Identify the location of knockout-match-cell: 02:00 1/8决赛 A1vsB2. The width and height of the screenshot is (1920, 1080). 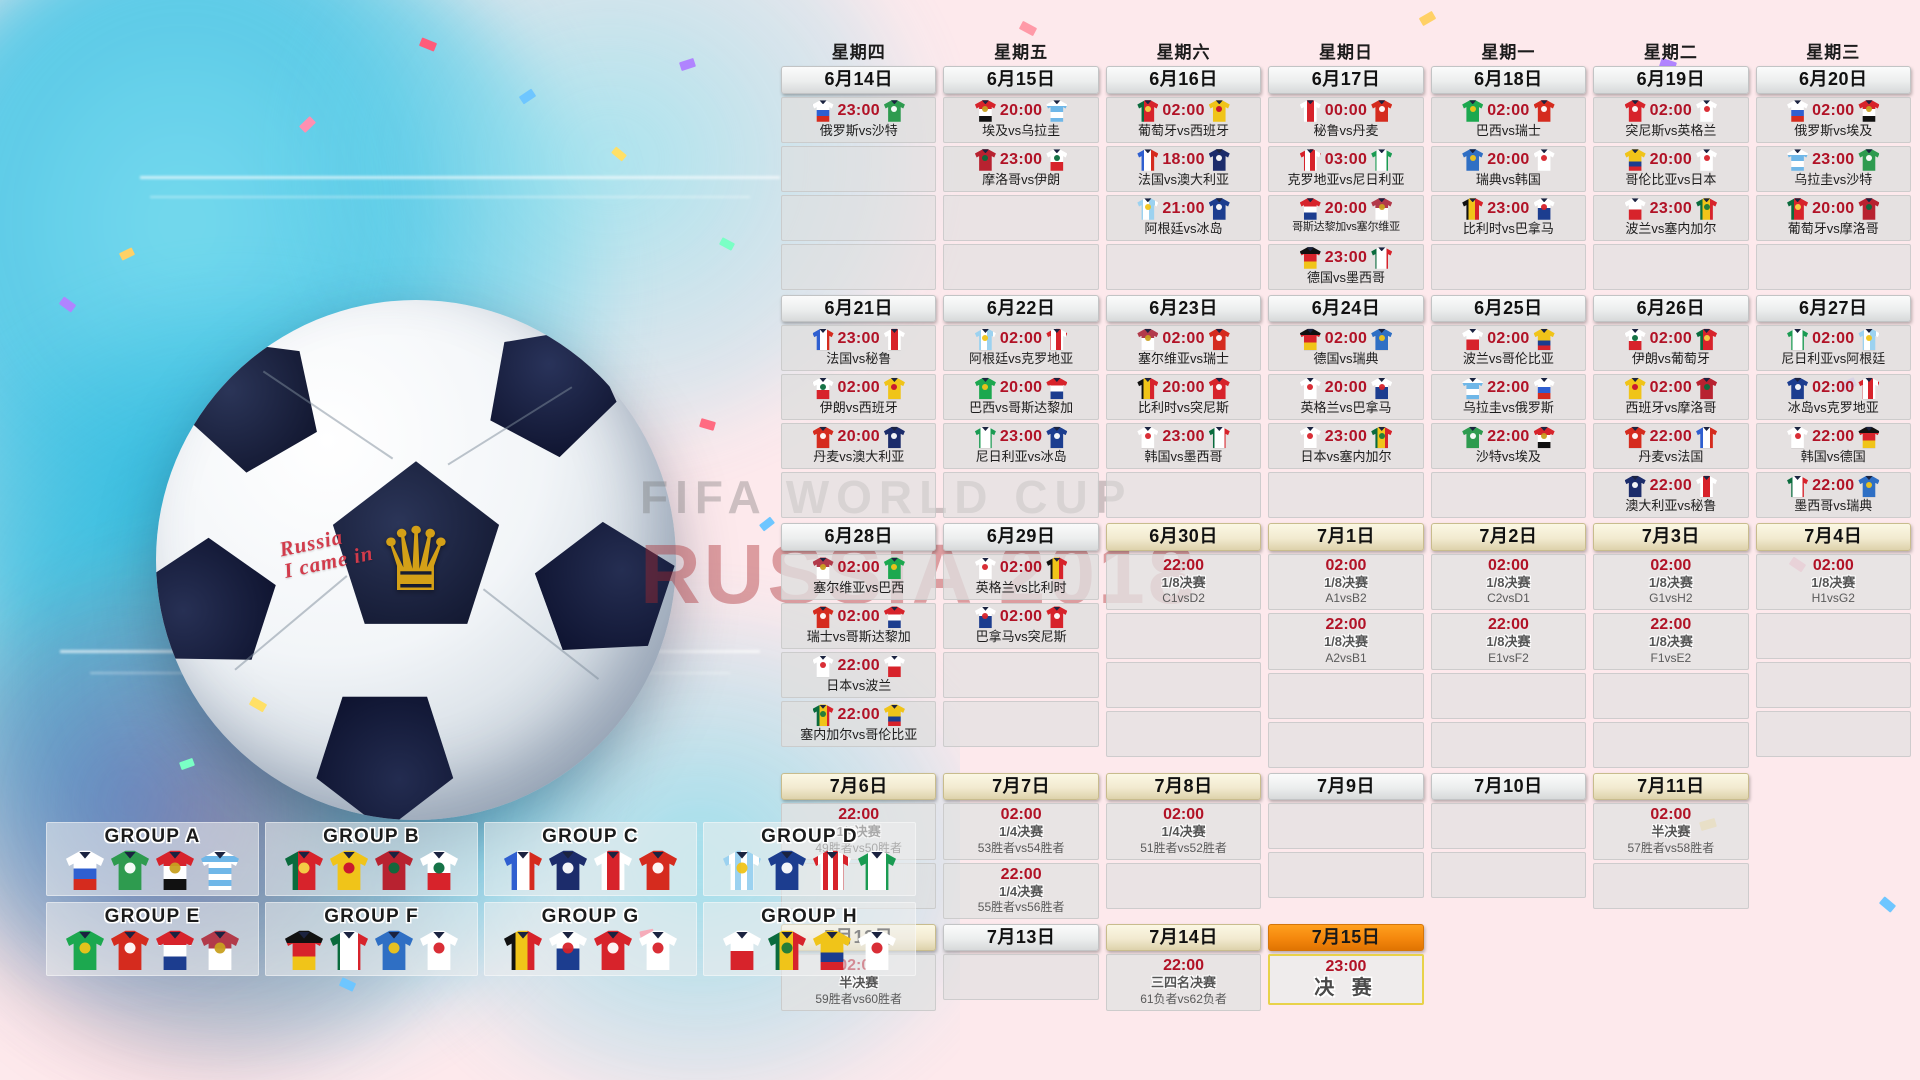
(1346, 582).